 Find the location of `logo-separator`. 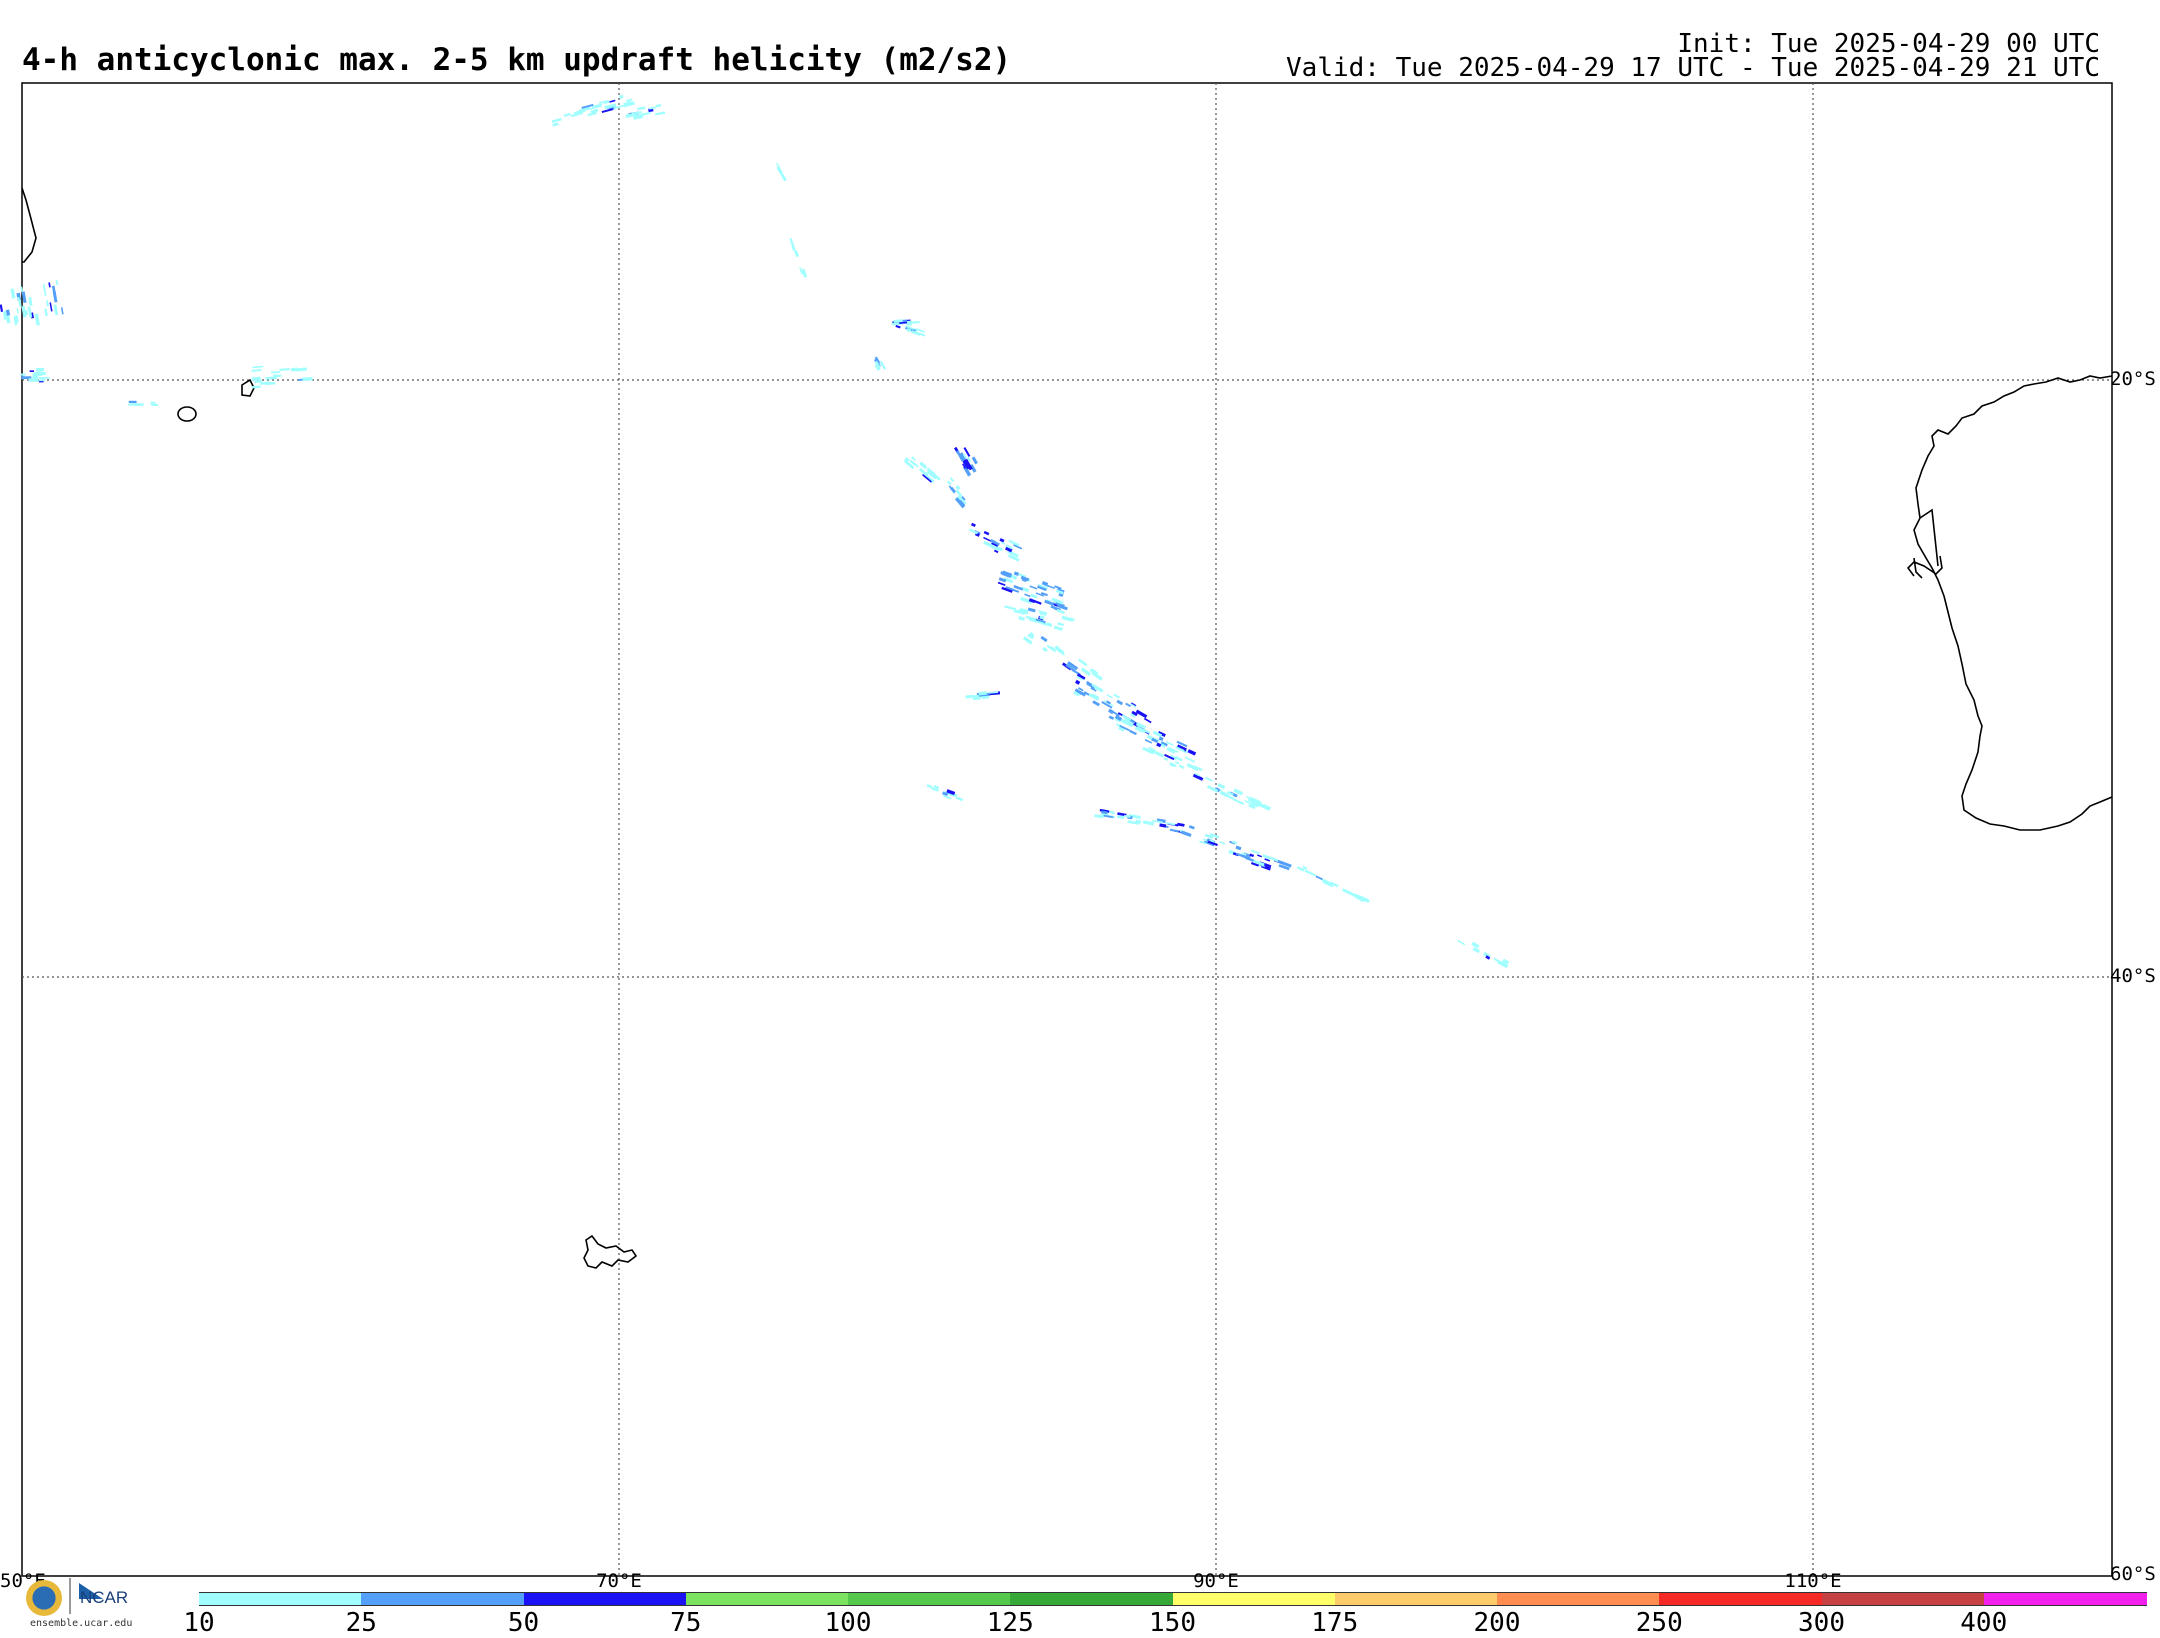

logo-separator is located at coordinates (70, 1596).